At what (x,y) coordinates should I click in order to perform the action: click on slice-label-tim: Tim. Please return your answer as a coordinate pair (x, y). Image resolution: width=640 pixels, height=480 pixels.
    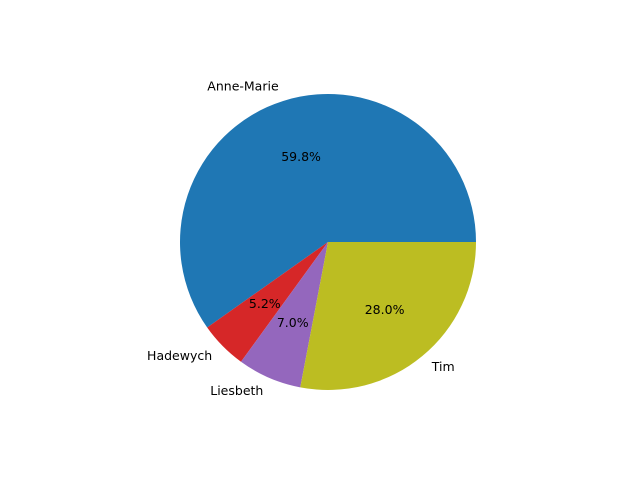
    Looking at the image, I should click on (443, 366).